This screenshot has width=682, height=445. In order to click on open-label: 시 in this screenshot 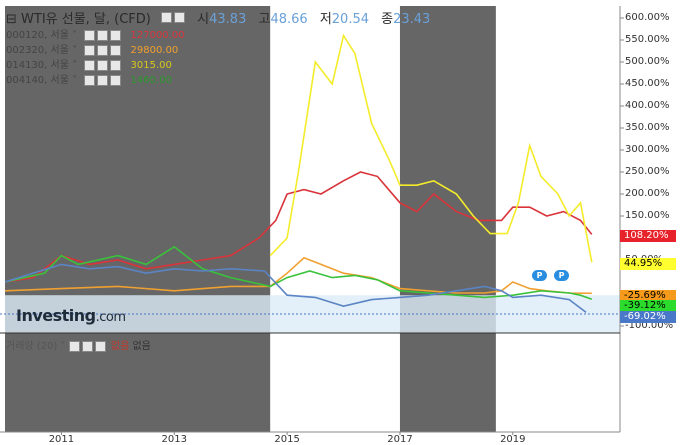, I will do `click(203, 19)`.